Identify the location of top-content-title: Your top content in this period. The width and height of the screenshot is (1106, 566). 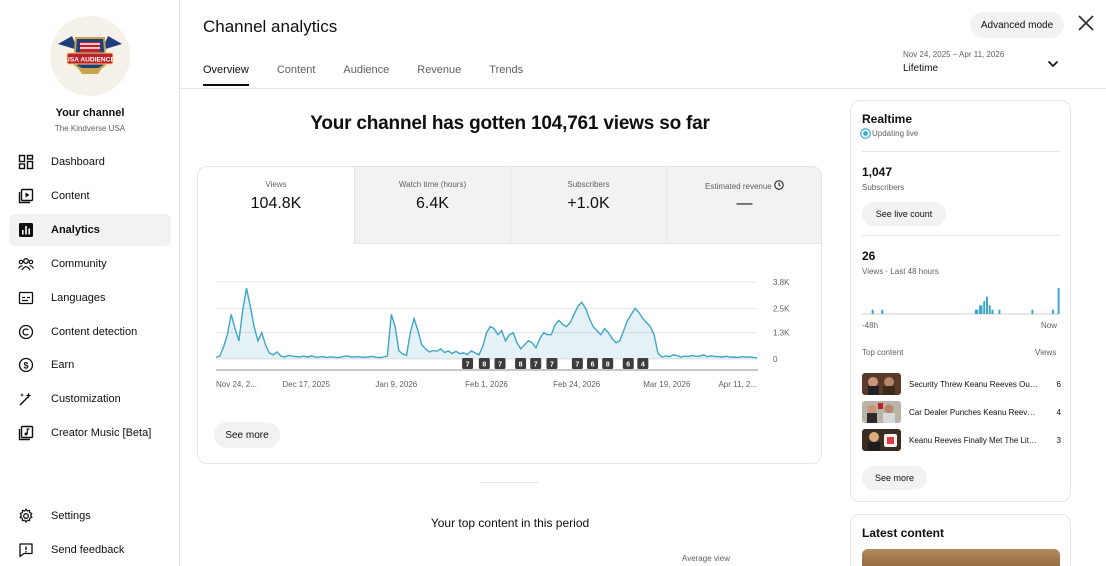
(510, 523).